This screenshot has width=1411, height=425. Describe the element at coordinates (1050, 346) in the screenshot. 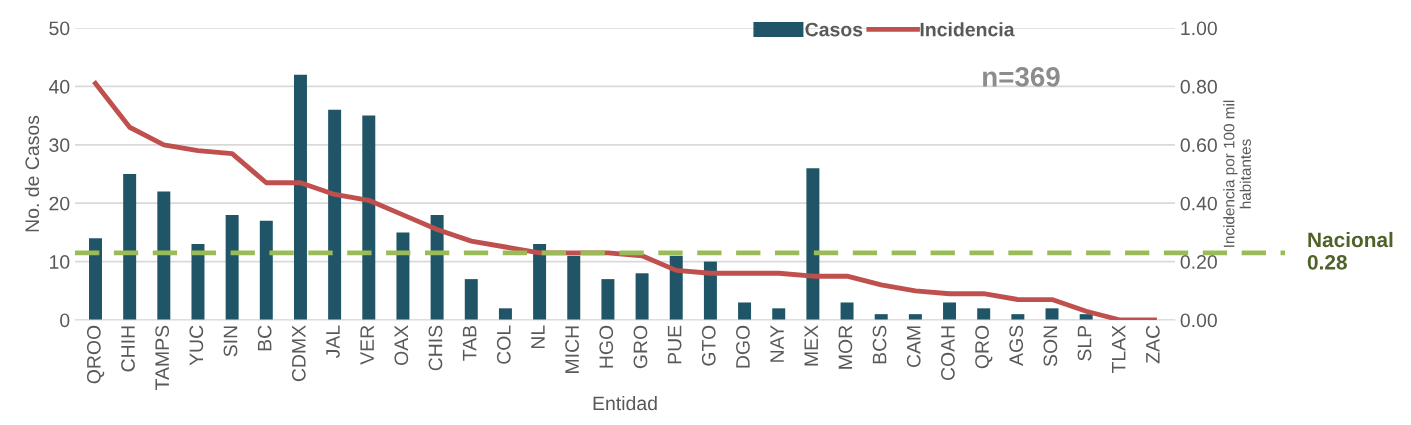

I see `x-tick-label: SON` at that location.